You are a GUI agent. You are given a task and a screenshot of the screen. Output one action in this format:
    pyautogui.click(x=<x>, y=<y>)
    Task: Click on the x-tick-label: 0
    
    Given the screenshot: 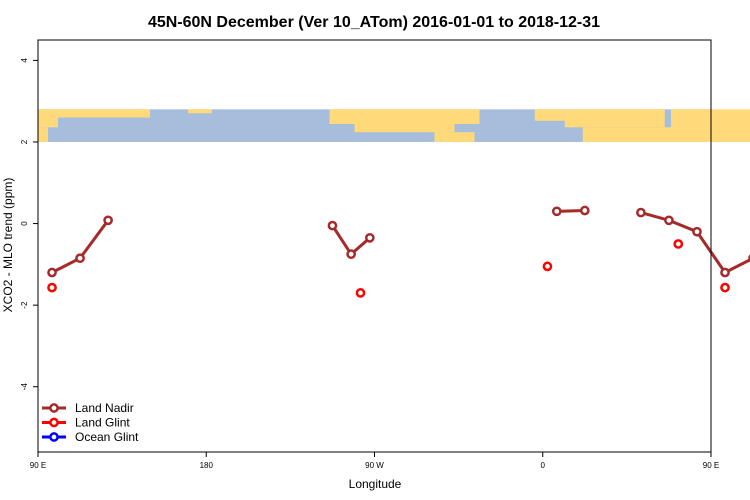 What is the action you would take?
    pyautogui.click(x=543, y=465)
    